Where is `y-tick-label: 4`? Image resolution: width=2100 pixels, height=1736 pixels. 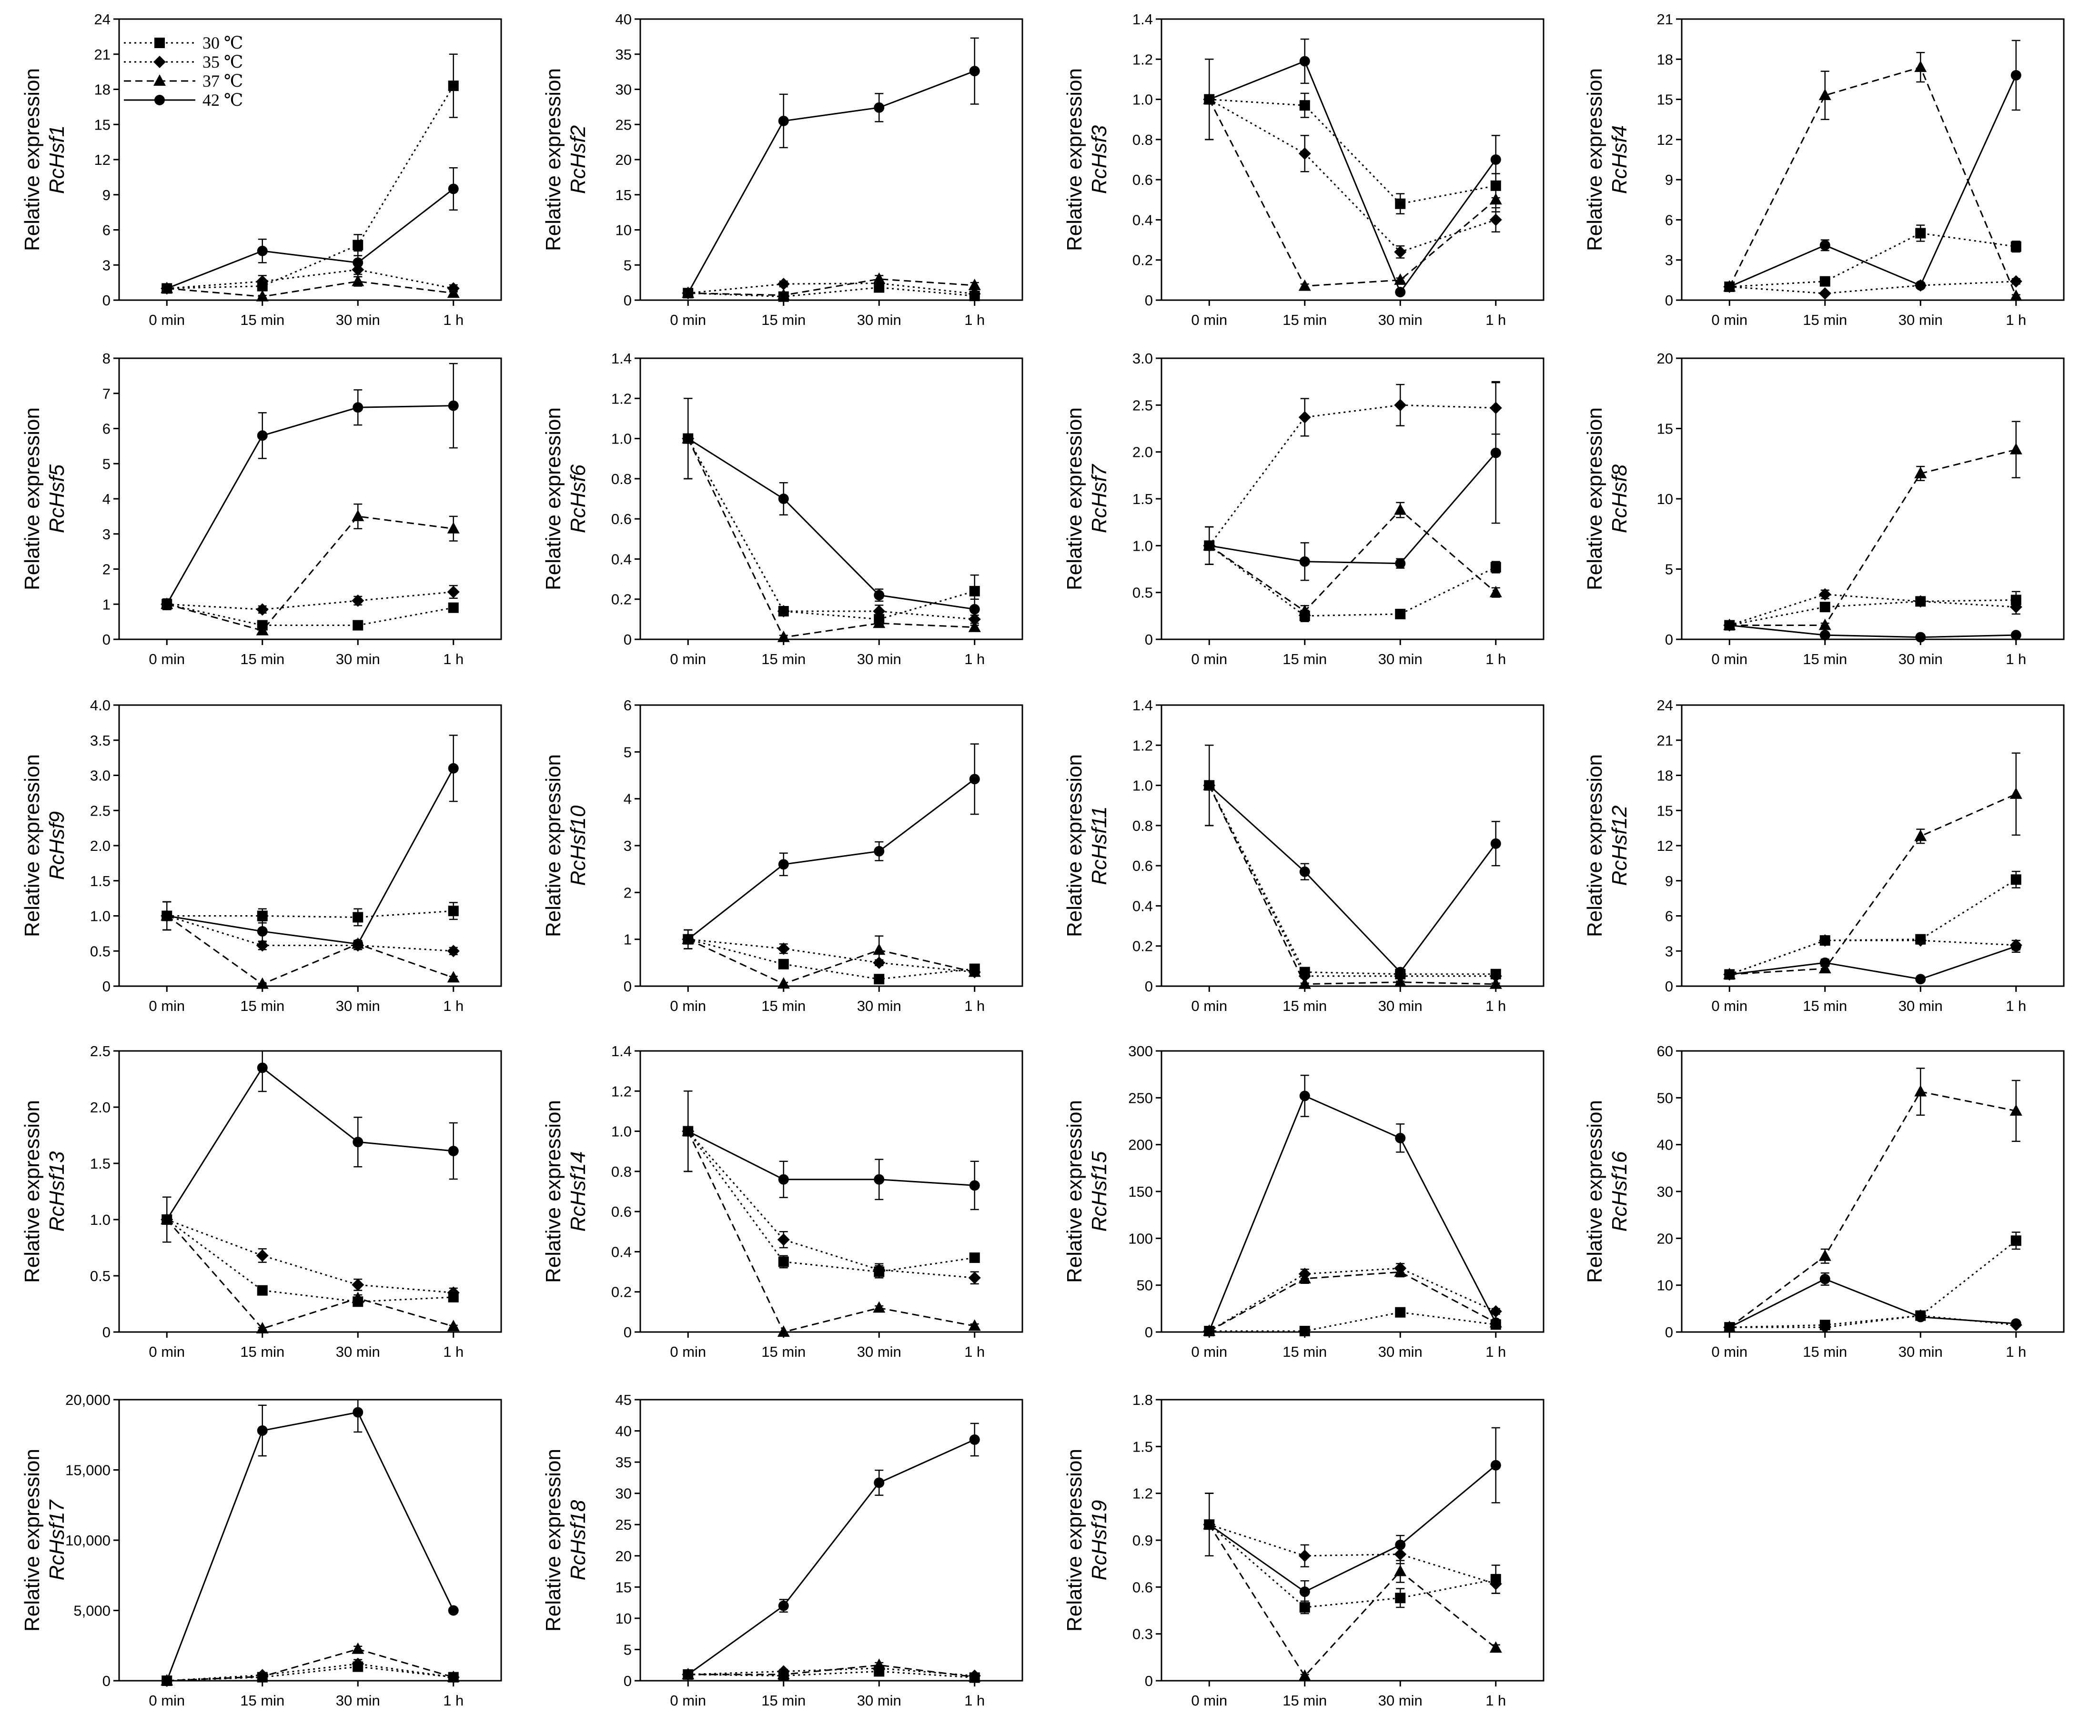
y-tick-label: 4 is located at coordinates (628, 799).